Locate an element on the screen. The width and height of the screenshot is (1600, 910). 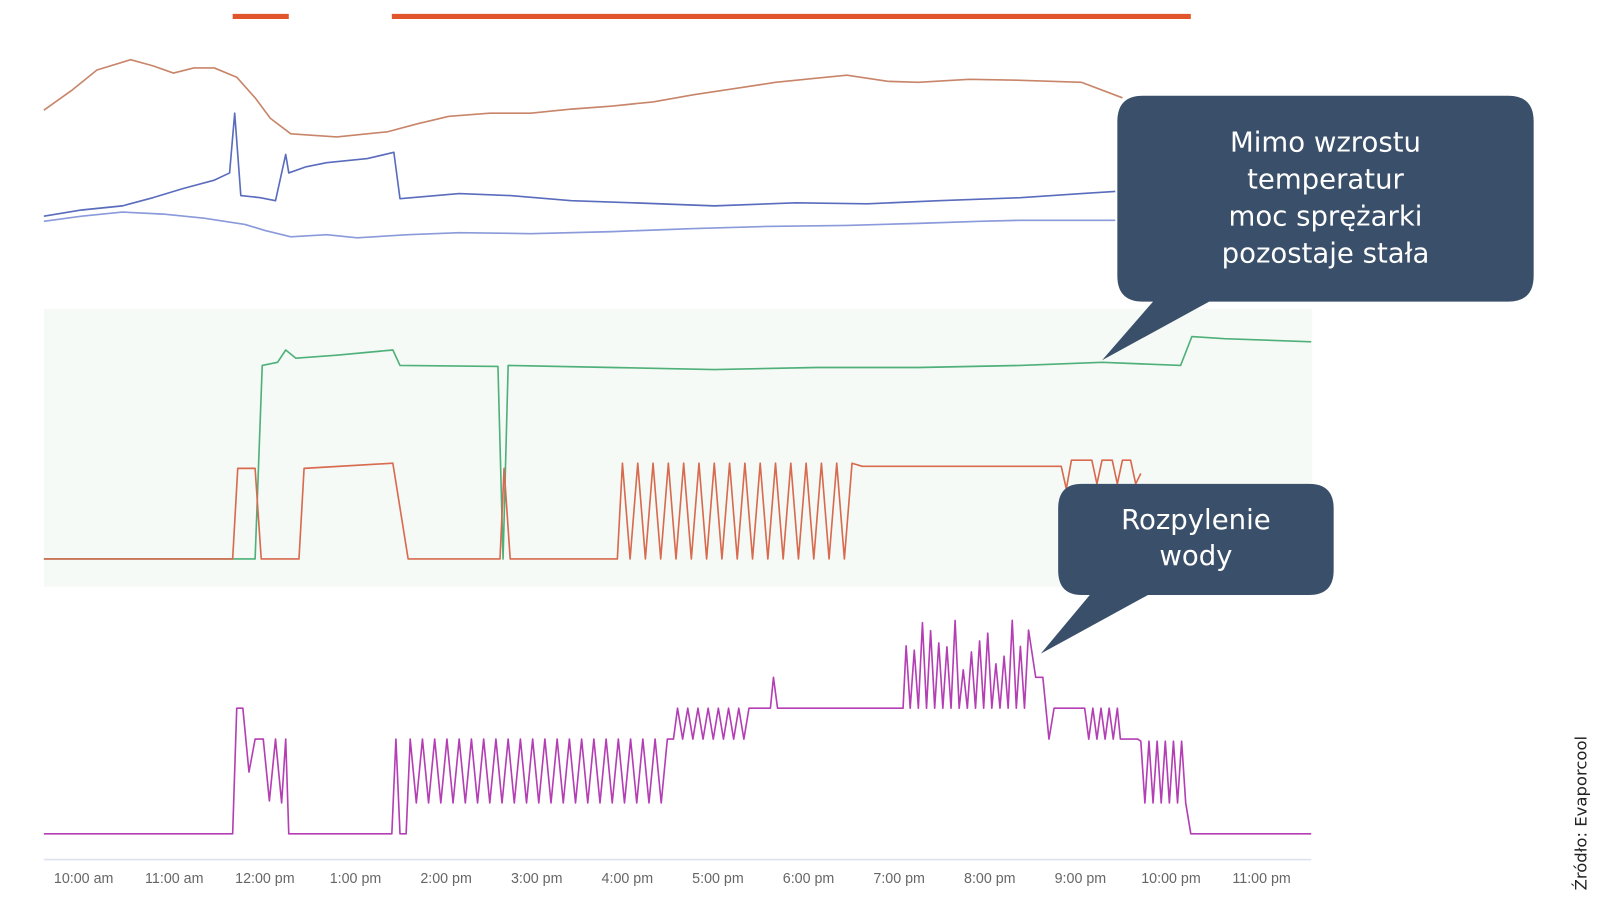
callout-text: moc sprężarki is located at coordinates (1326, 215).